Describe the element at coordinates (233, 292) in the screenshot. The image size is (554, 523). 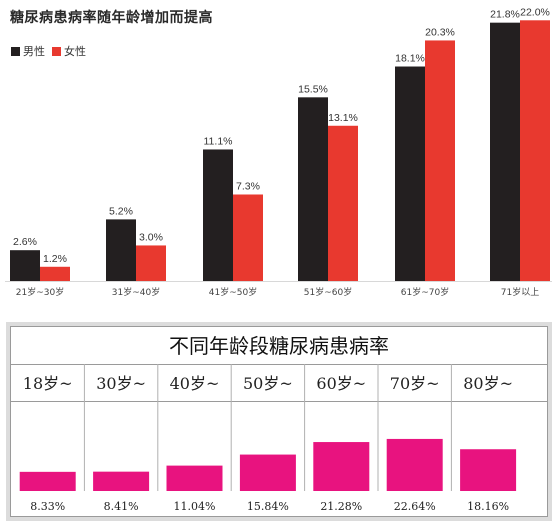
I see `category-label-2: 41岁~50岁` at that location.